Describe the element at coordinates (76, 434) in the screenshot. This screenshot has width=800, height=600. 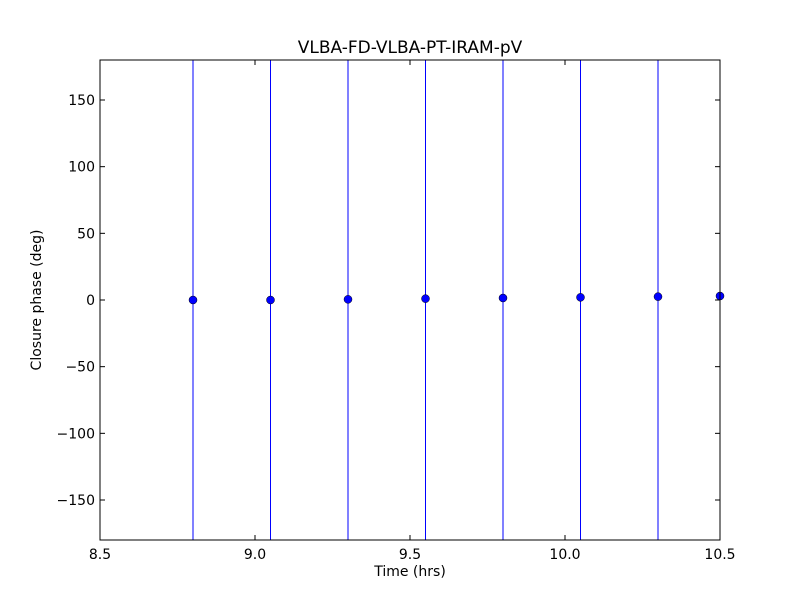
I see `y-tick-label: −100` at that location.